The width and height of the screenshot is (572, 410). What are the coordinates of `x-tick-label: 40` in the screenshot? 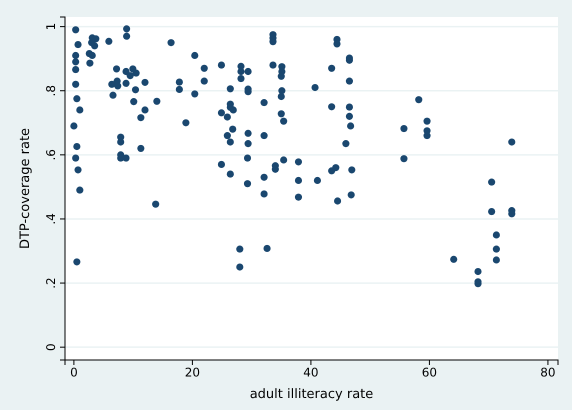 It's located at (311, 373).